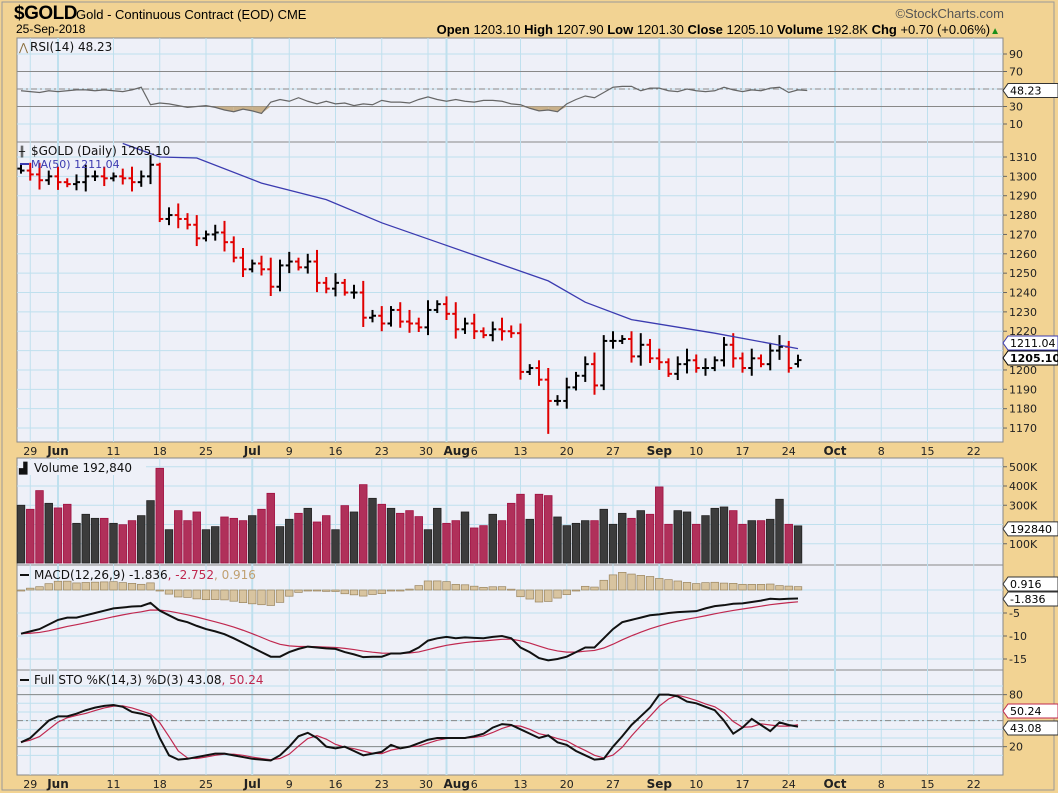 The image size is (1058, 793). I want to click on price-axis-label: 1290, so click(1023, 196).